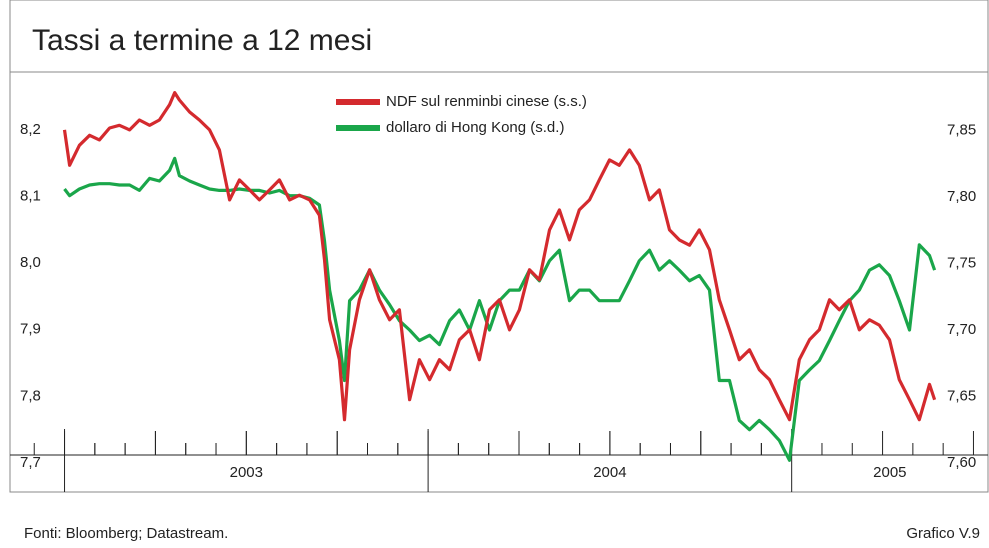 The width and height of the screenshot is (989, 548). I want to click on y2-tick-label: 7,80, so click(961, 196).